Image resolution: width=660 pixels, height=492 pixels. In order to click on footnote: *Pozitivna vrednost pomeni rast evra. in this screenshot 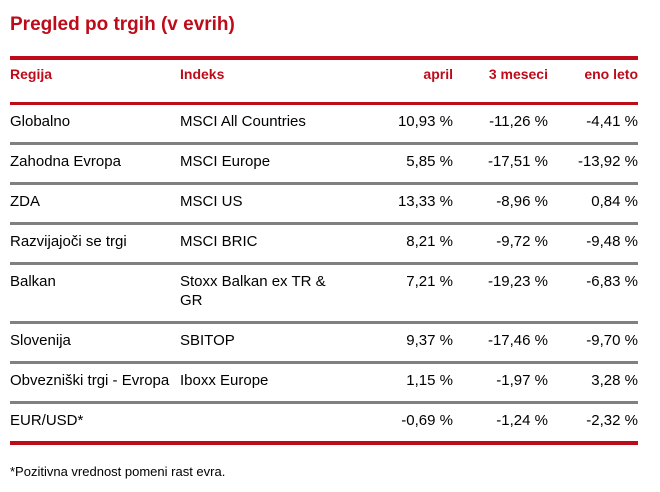, I will do `click(118, 471)`.